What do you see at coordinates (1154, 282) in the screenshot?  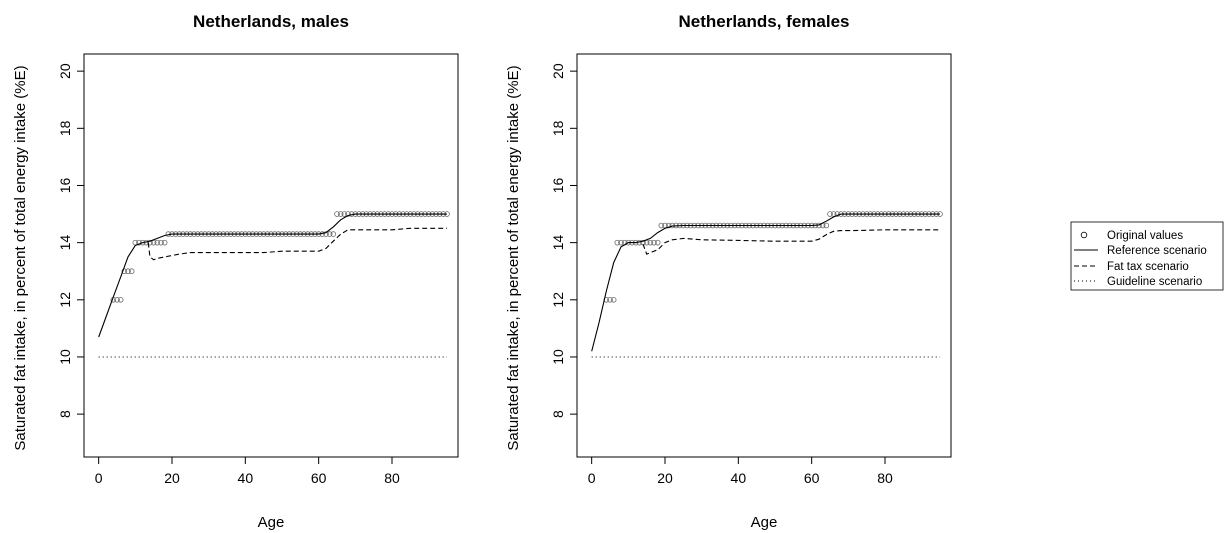 I see `legend-label: Guideline scenario` at bounding box center [1154, 282].